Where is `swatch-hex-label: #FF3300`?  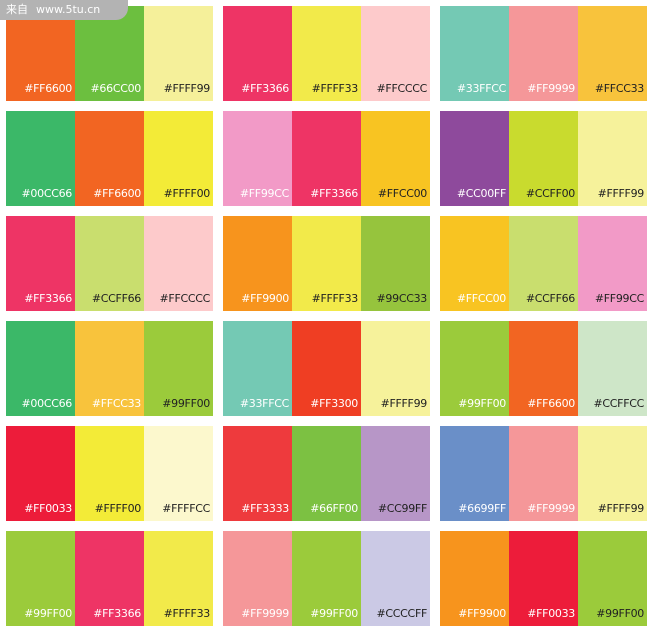 swatch-hex-label: #FF3300 is located at coordinates (334, 403).